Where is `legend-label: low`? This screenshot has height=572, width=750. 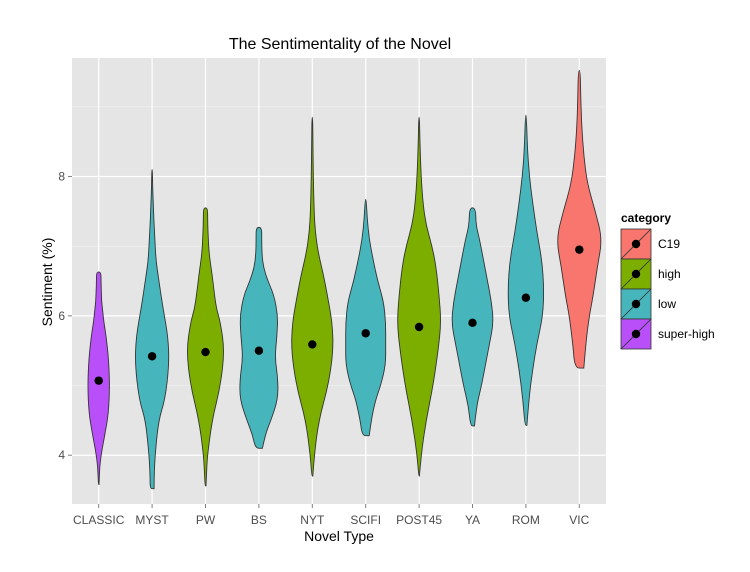
legend-label: low is located at coordinates (667, 304).